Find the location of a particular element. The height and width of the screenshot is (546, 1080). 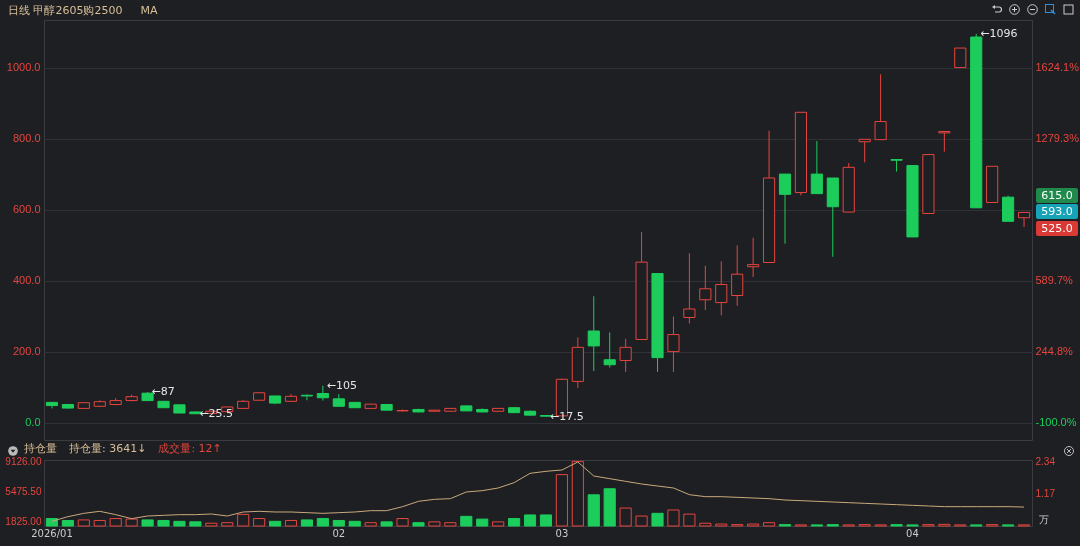

x-tick-label: 04 is located at coordinates (912, 533).